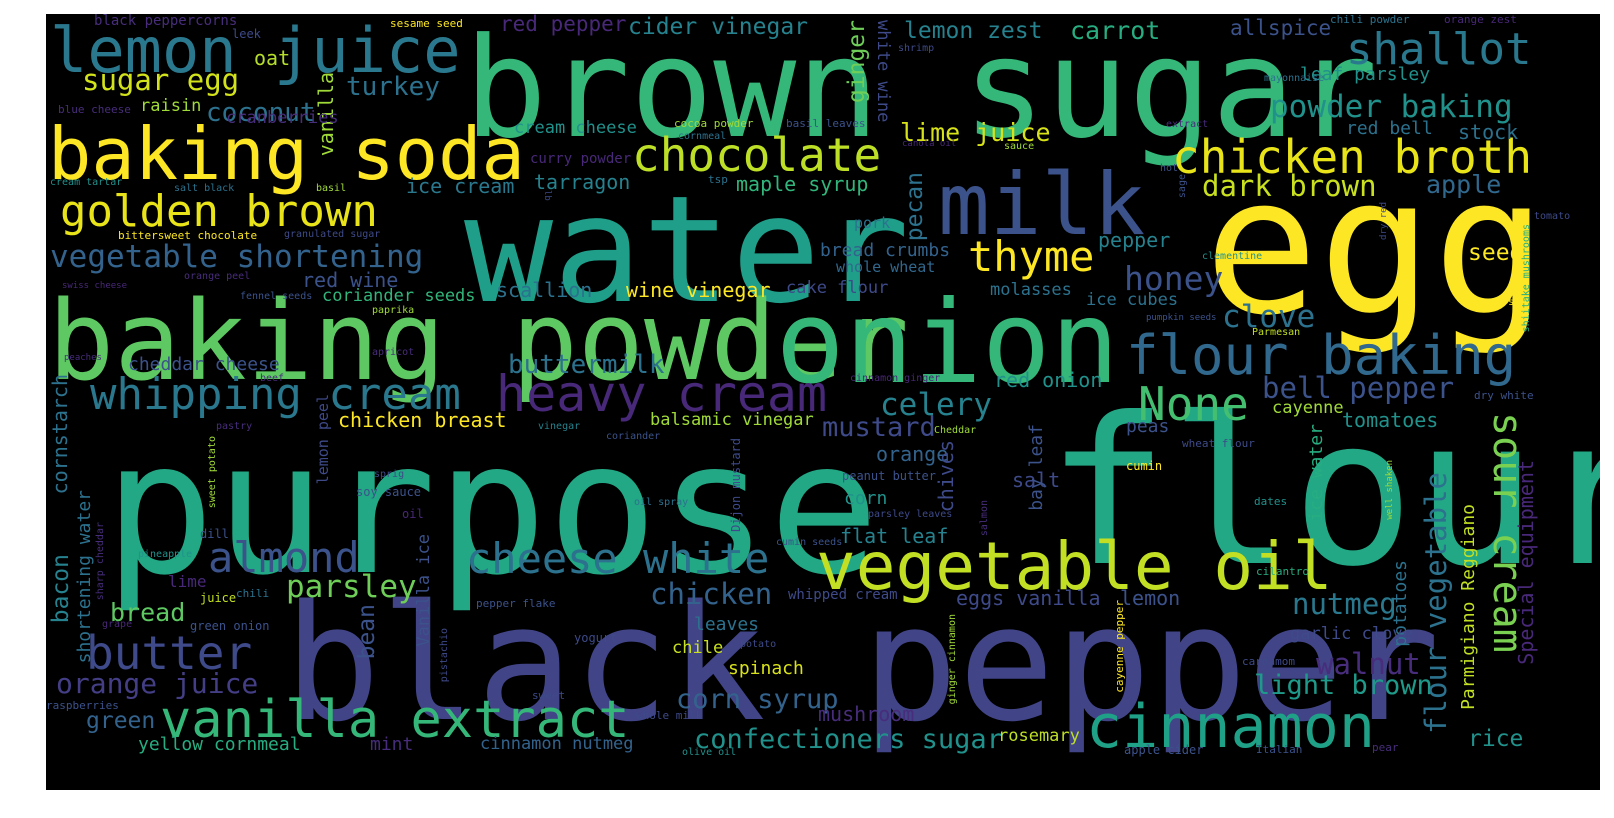 This screenshot has height=818, width=1614. What do you see at coordinates (1289, 186) in the screenshot?
I see `word: dark brown` at bounding box center [1289, 186].